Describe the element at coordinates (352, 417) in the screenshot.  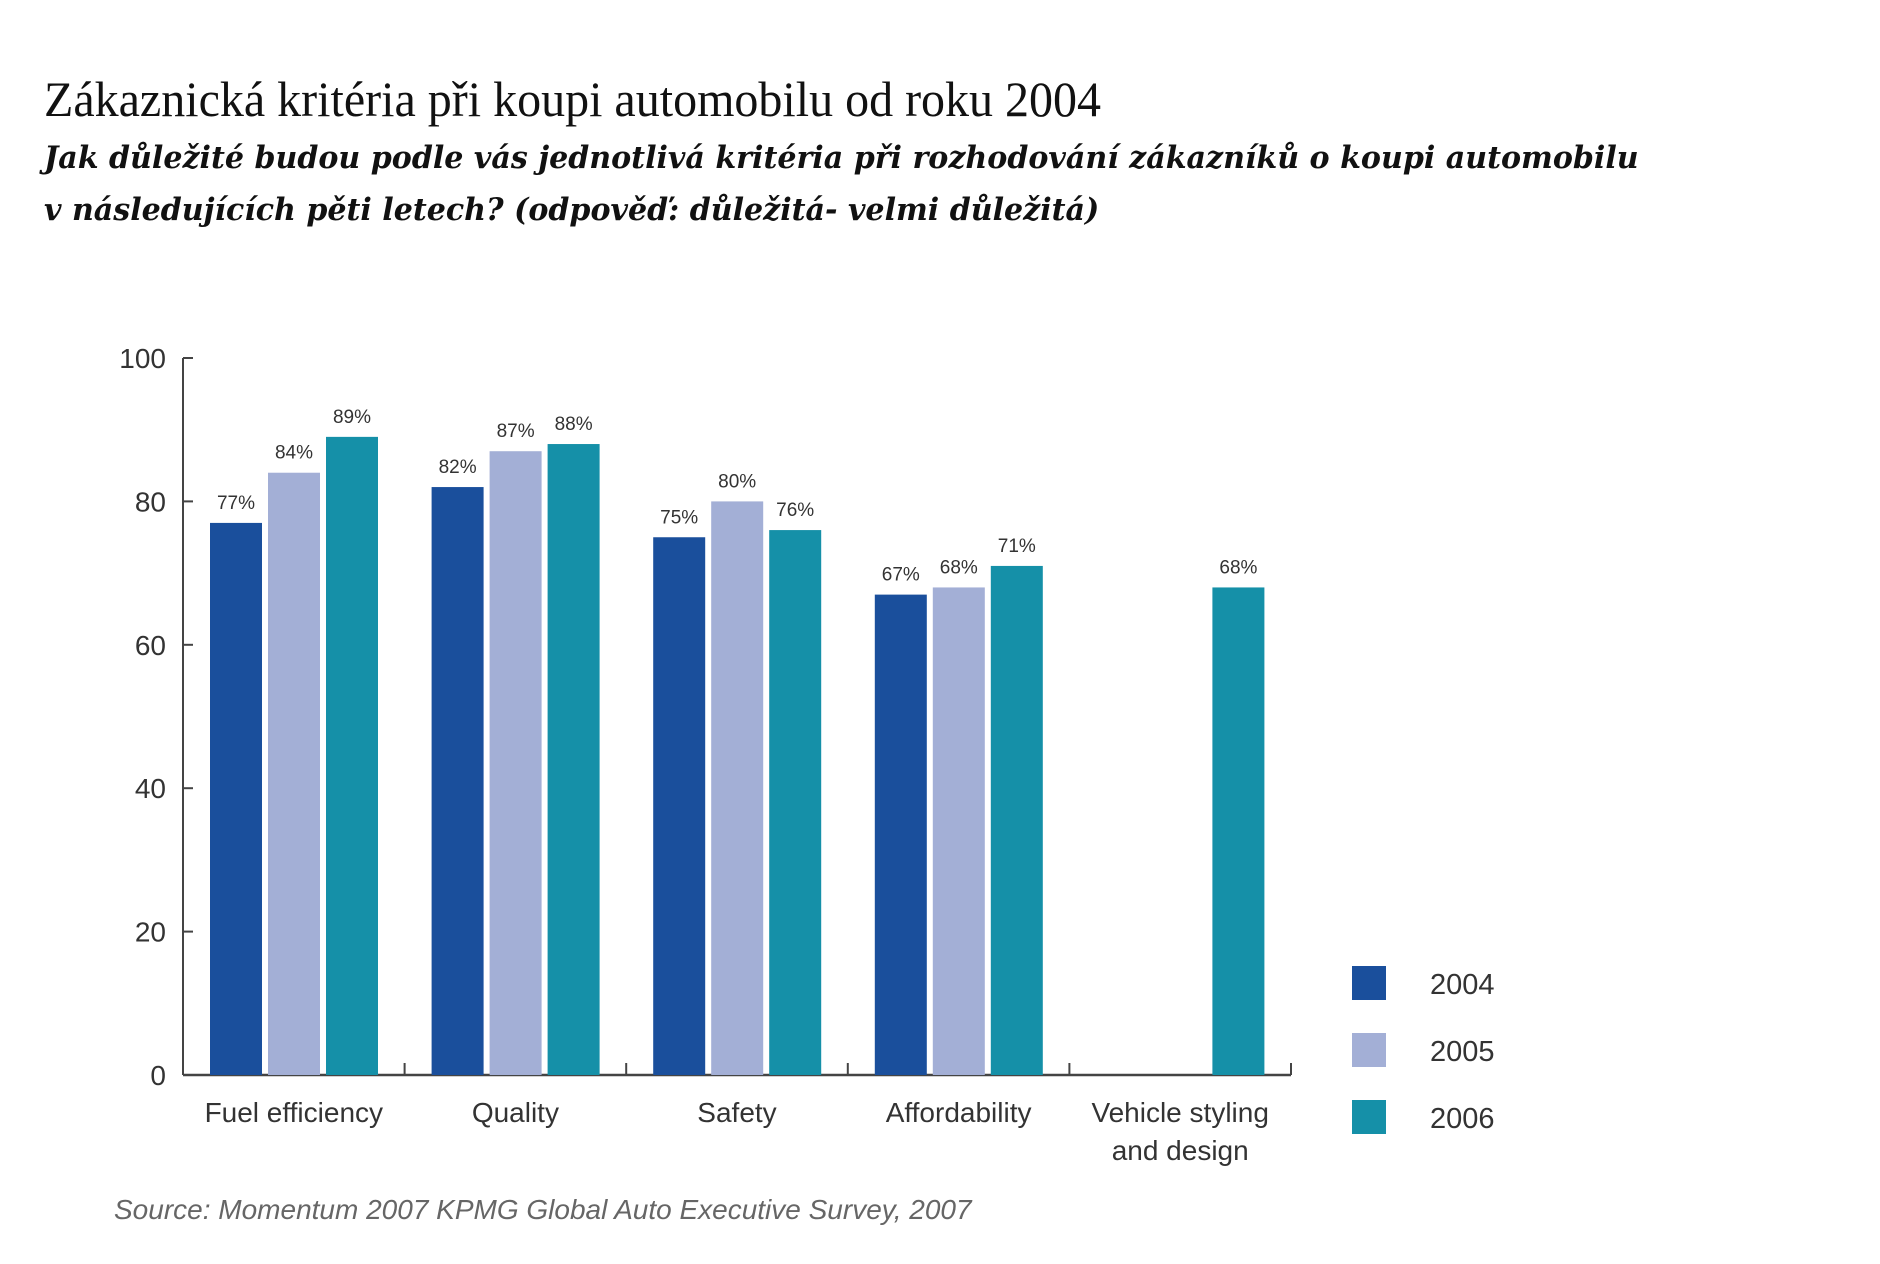
I see `data-label: 89%` at that location.